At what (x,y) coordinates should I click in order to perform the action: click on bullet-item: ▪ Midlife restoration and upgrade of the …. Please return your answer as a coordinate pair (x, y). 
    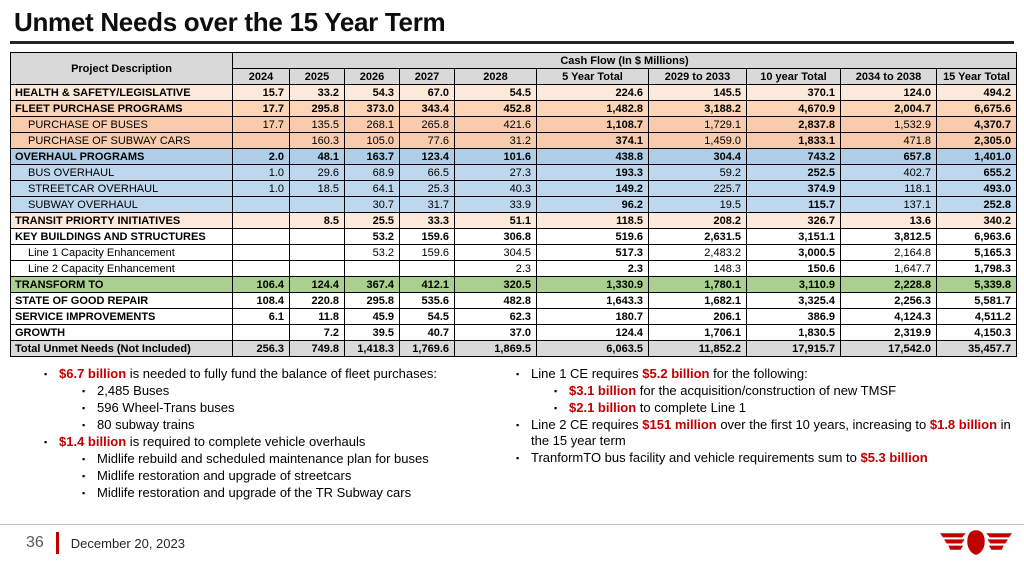
    Looking at the image, I should click on (272, 493).